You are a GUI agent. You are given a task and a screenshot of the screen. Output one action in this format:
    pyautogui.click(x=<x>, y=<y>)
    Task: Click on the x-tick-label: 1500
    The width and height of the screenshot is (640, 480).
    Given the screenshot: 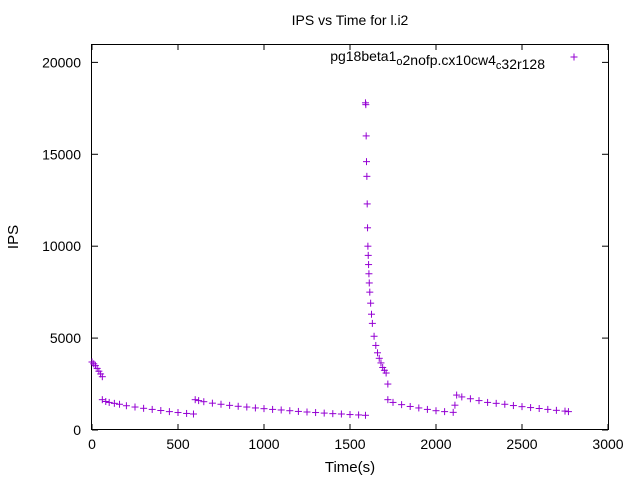 What is the action you would take?
    pyautogui.click(x=349, y=444)
    